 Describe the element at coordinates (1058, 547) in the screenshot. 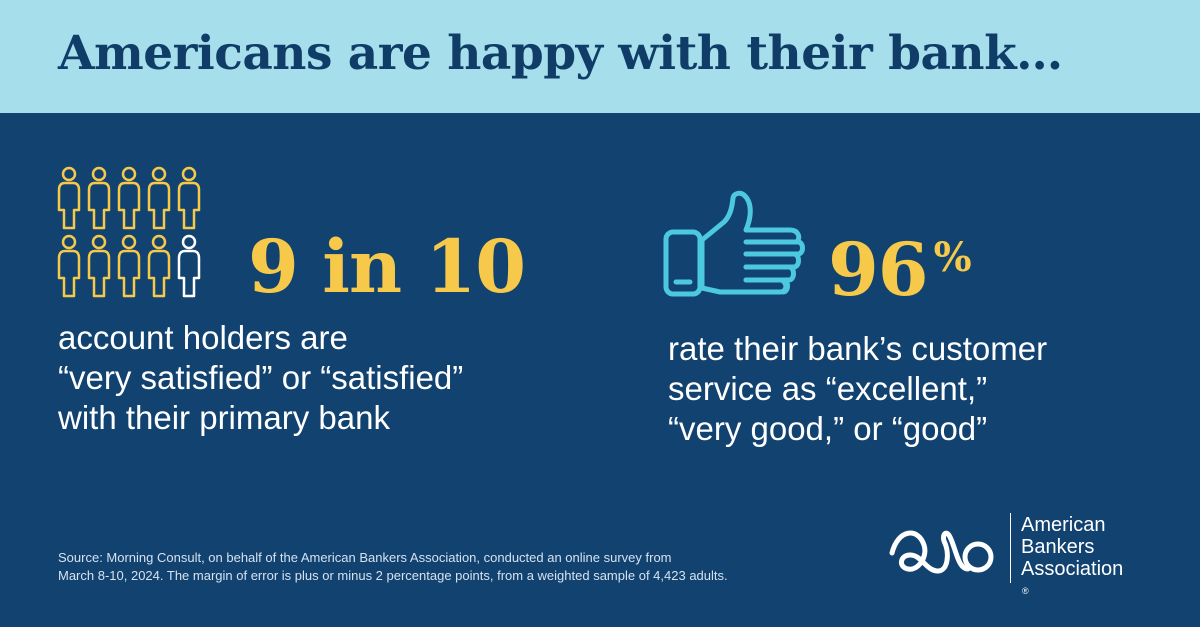

I see `logo-line: Bankers` at that location.